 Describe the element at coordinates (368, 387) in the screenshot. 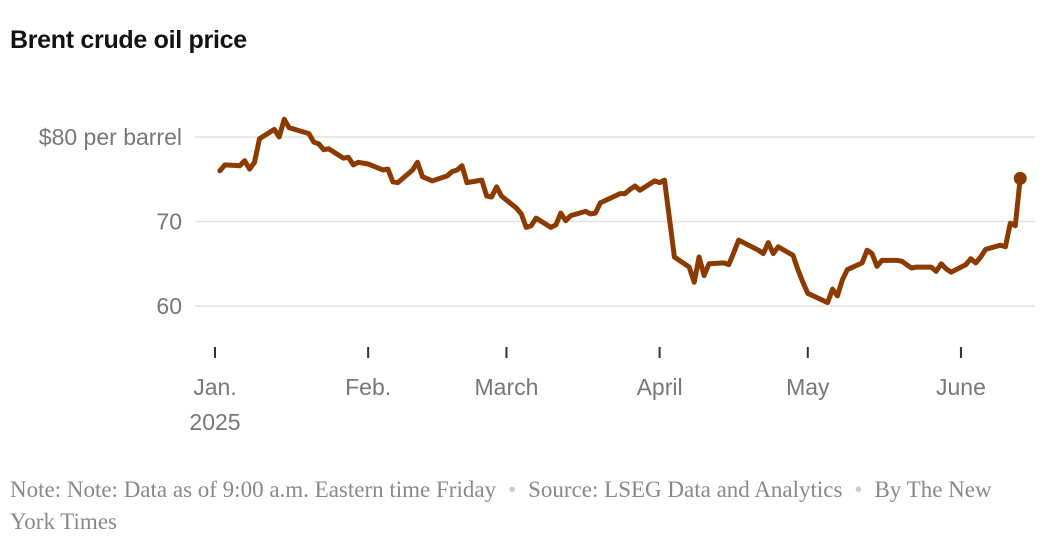

I see `x-tick-label: Feb.` at that location.